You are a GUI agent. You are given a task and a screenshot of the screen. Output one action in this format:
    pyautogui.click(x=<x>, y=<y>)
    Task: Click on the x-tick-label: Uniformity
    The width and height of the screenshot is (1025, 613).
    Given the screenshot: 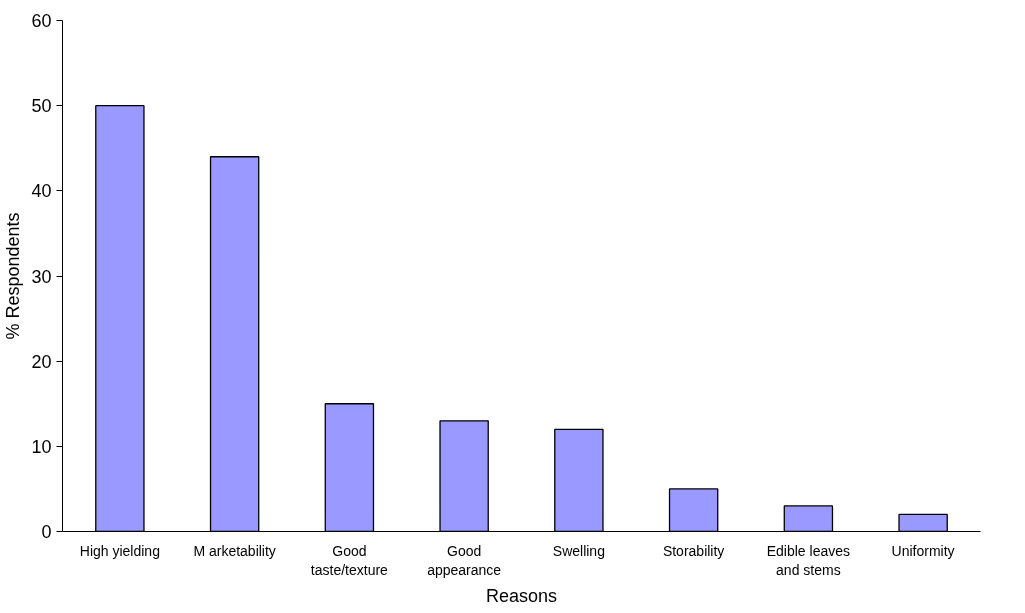 What is the action you would take?
    pyautogui.click(x=923, y=550)
    